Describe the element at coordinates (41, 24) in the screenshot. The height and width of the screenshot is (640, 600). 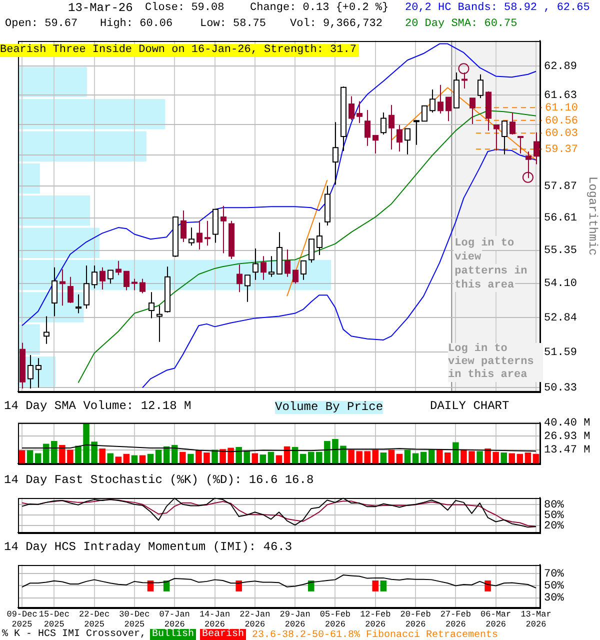
I see `text: Open: 59.67` at that location.